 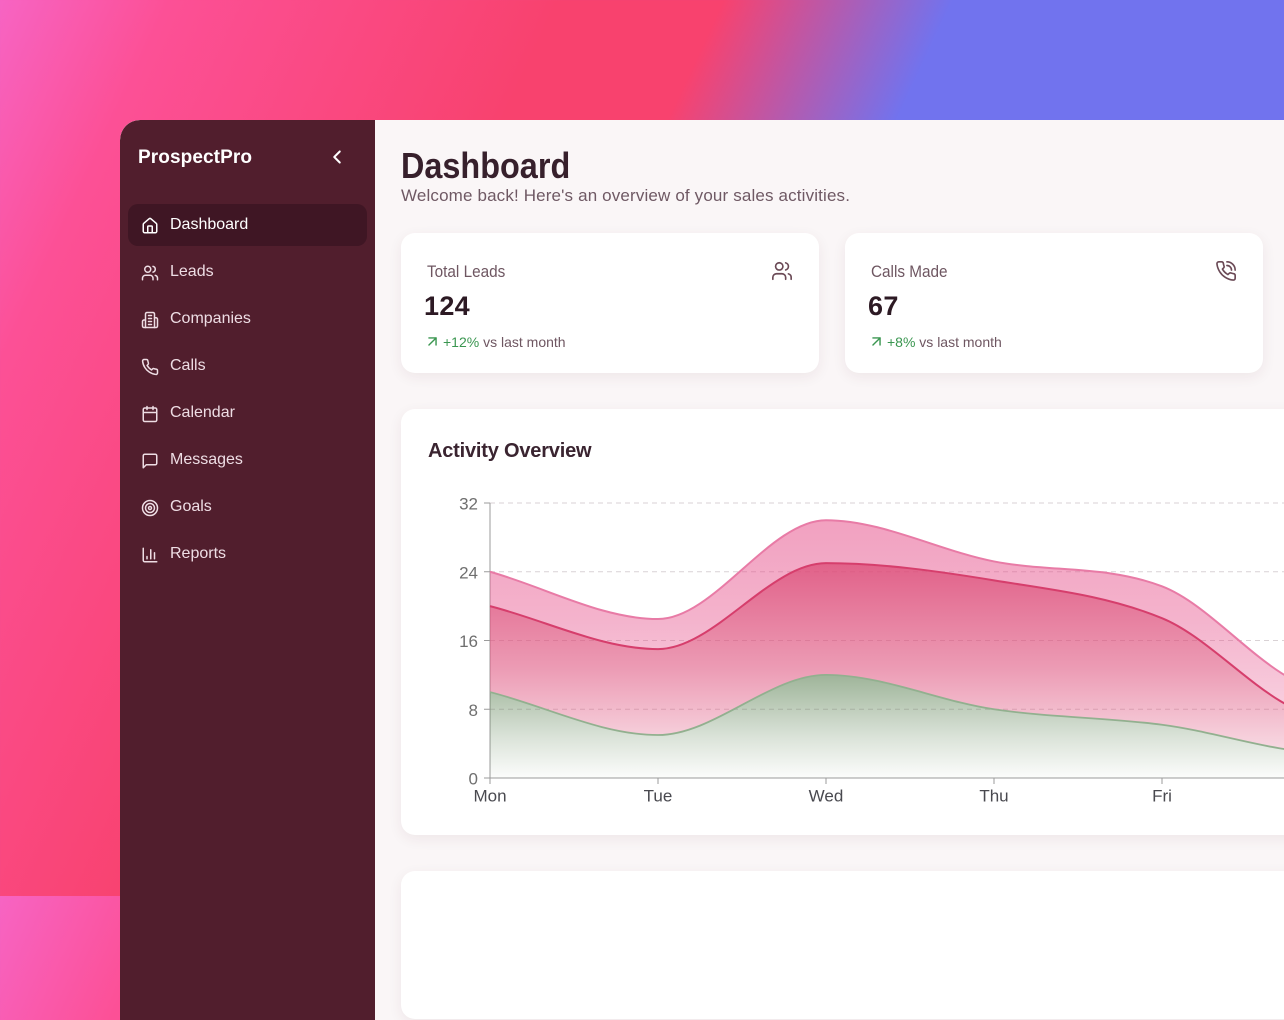 What do you see at coordinates (489, 796) in the screenshot?
I see `svg-text: Mon` at bounding box center [489, 796].